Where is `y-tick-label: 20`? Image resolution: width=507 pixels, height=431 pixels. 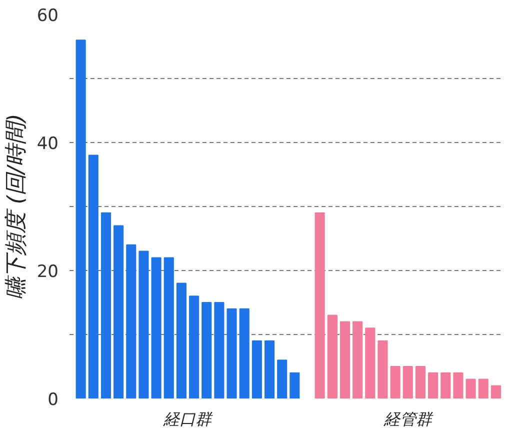
y-tick-label: 20 is located at coordinates (47, 272).